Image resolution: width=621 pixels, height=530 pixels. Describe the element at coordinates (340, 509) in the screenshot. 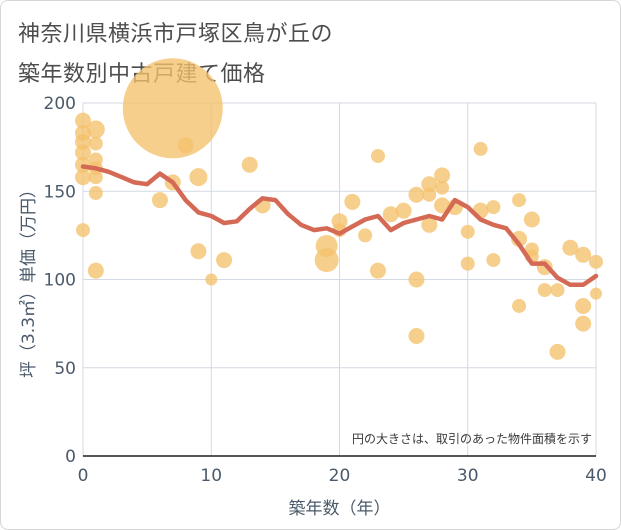

I see `x-axis-label: 築年数（年）` at that location.